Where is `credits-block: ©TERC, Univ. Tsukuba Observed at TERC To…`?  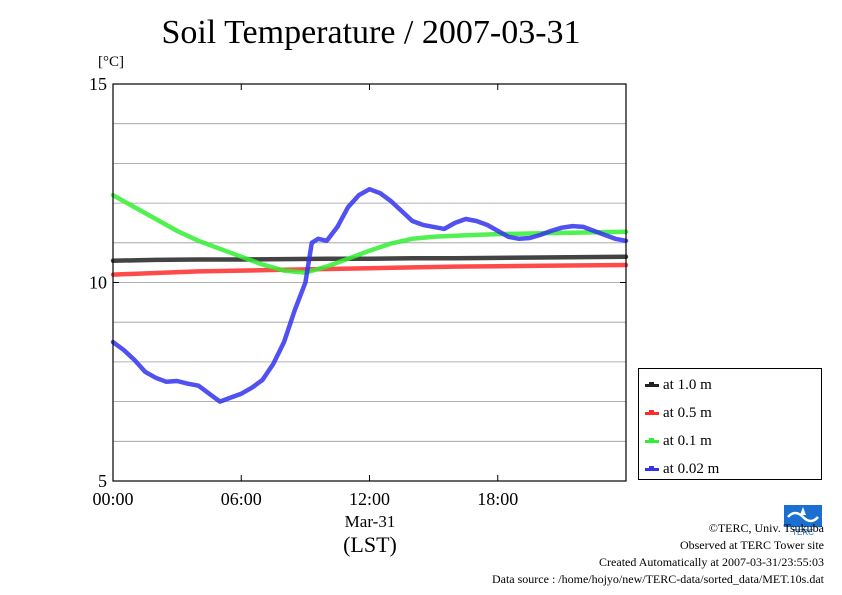 credits-block: ©TERC, Univ. Tsukuba Observed at TERC To… is located at coordinates (658, 554).